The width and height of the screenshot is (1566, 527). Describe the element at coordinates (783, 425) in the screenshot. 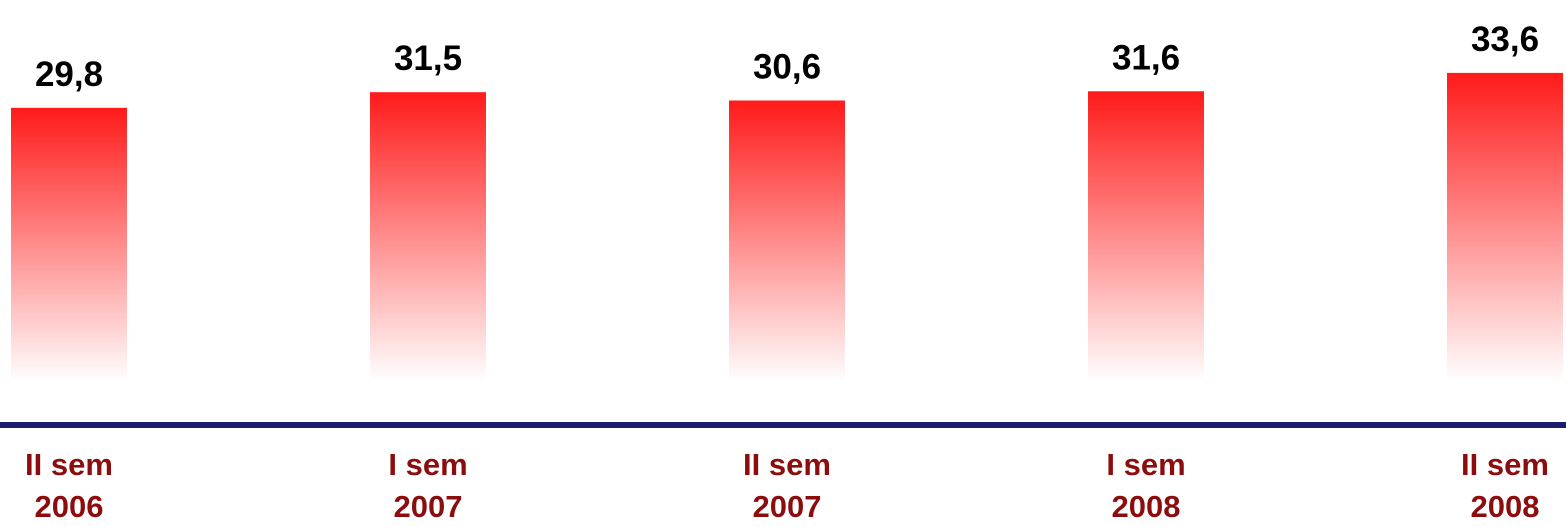

I see `axis-line` at that location.